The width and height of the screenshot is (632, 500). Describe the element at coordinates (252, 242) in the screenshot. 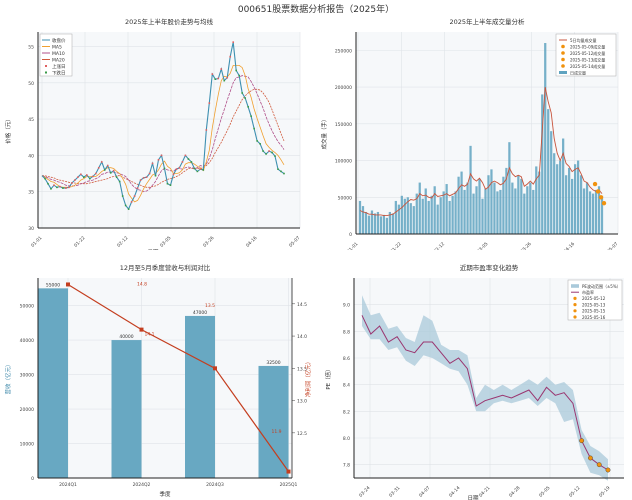

I see `x-tick-label: 04-16` at that location.